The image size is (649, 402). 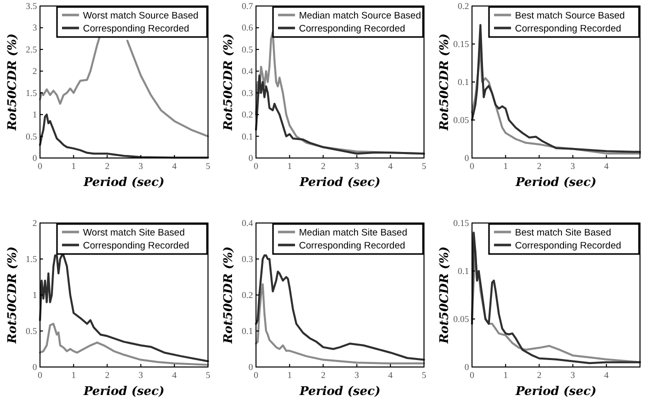 I want to click on y-tick-label: 3.5, so click(x=32, y=6).